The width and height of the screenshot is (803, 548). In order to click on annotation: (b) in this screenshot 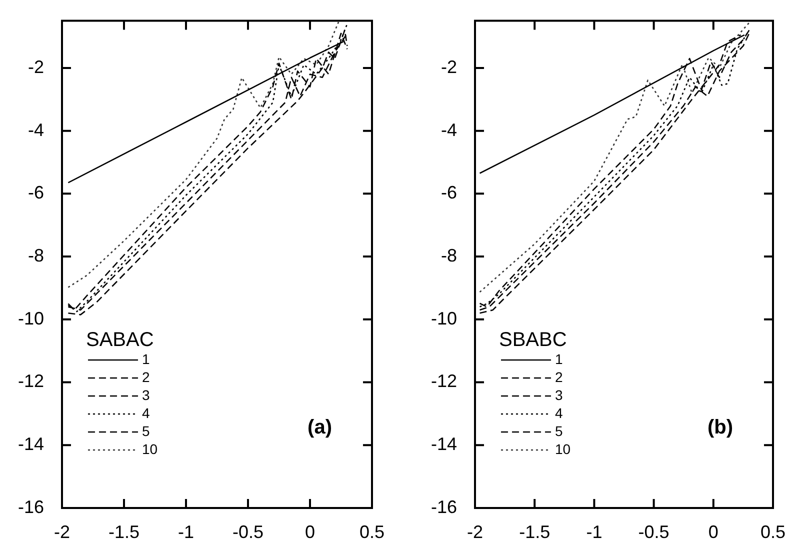, I will do `click(720, 427)`.